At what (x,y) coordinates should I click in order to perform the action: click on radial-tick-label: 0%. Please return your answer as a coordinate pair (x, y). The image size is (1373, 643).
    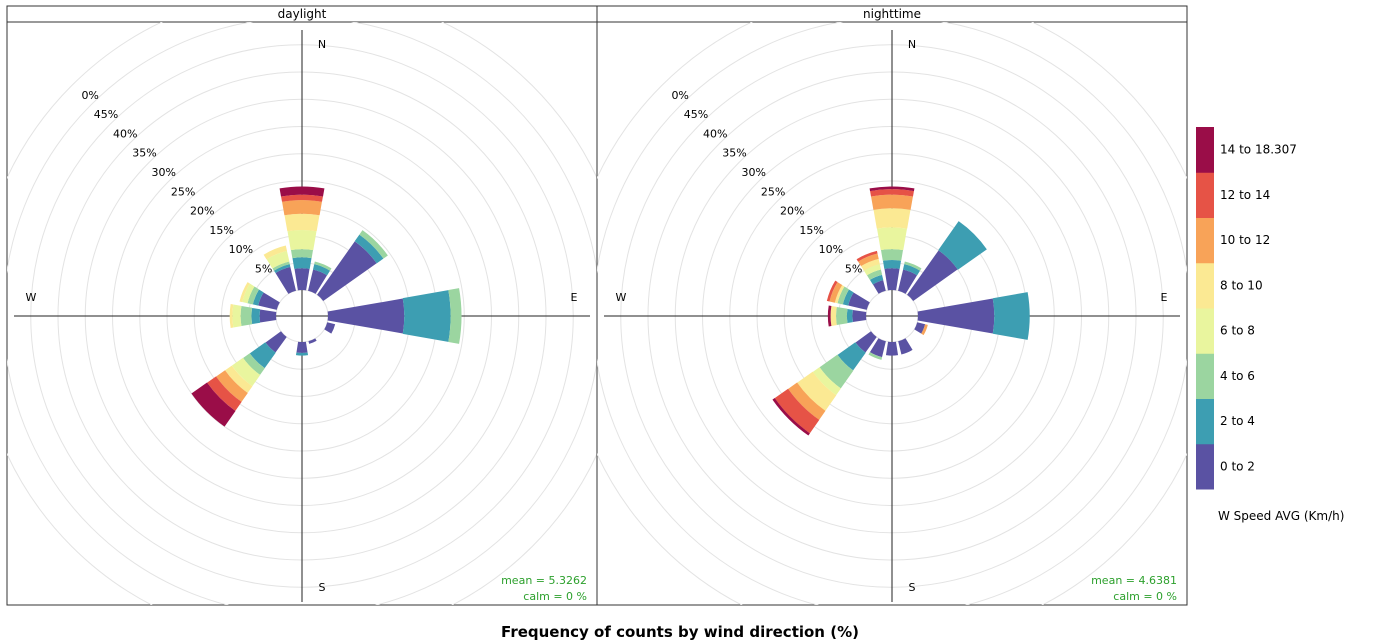
    Looking at the image, I should click on (89, 95).